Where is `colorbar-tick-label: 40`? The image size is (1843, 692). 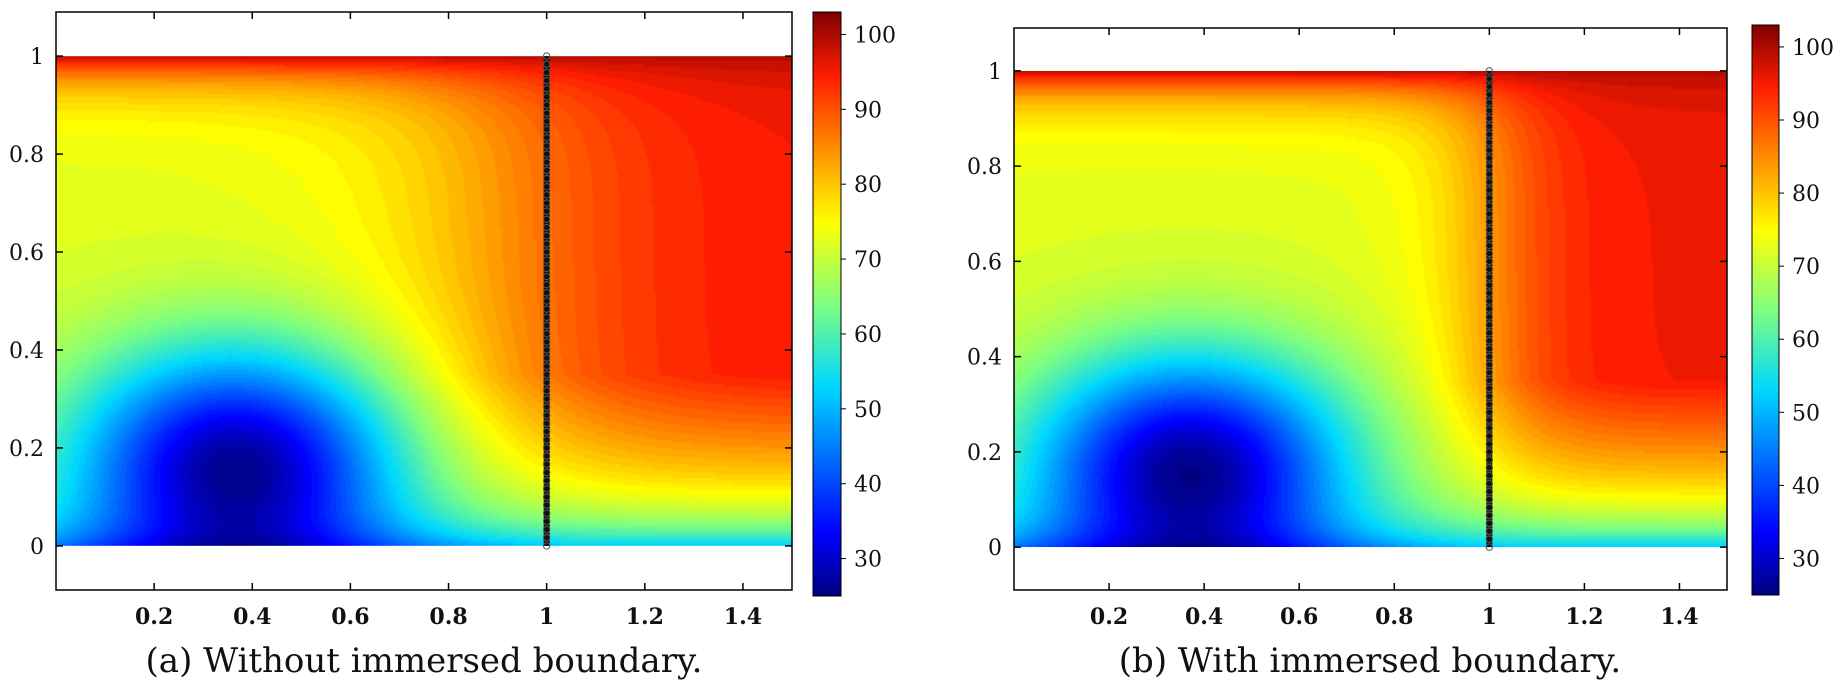
colorbar-tick-label: 40 is located at coordinates (1806, 486).